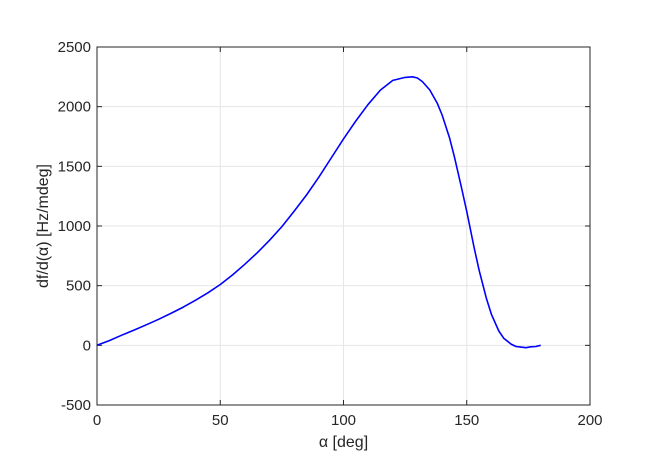 The image size is (664, 470). What do you see at coordinates (87, 345) in the screenshot?
I see `y-tick-label: 0` at bounding box center [87, 345].